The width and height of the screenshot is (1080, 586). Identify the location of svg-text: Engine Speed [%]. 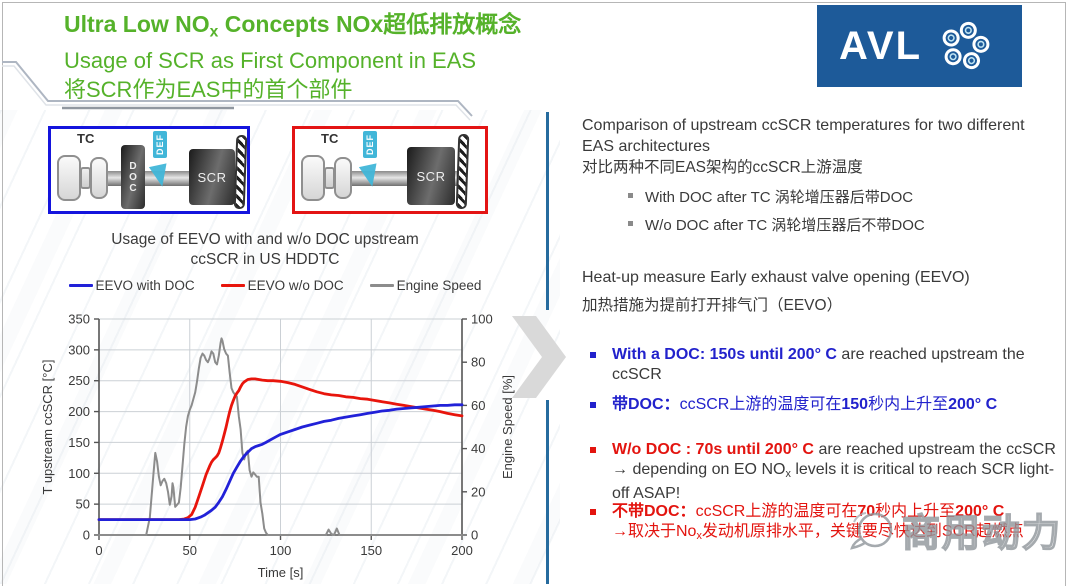
(507, 427).